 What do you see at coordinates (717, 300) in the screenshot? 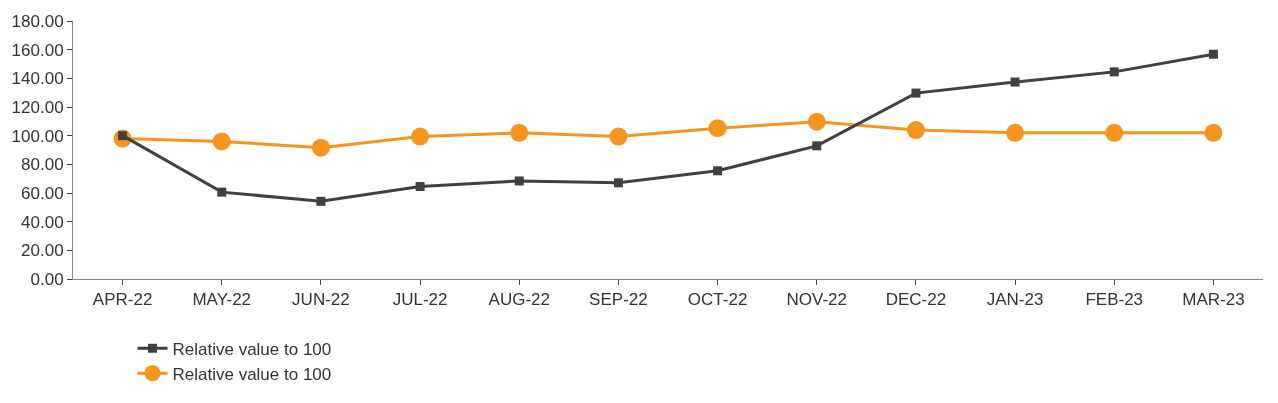
I see `x-tick-label: OCT-22` at bounding box center [717, 300].